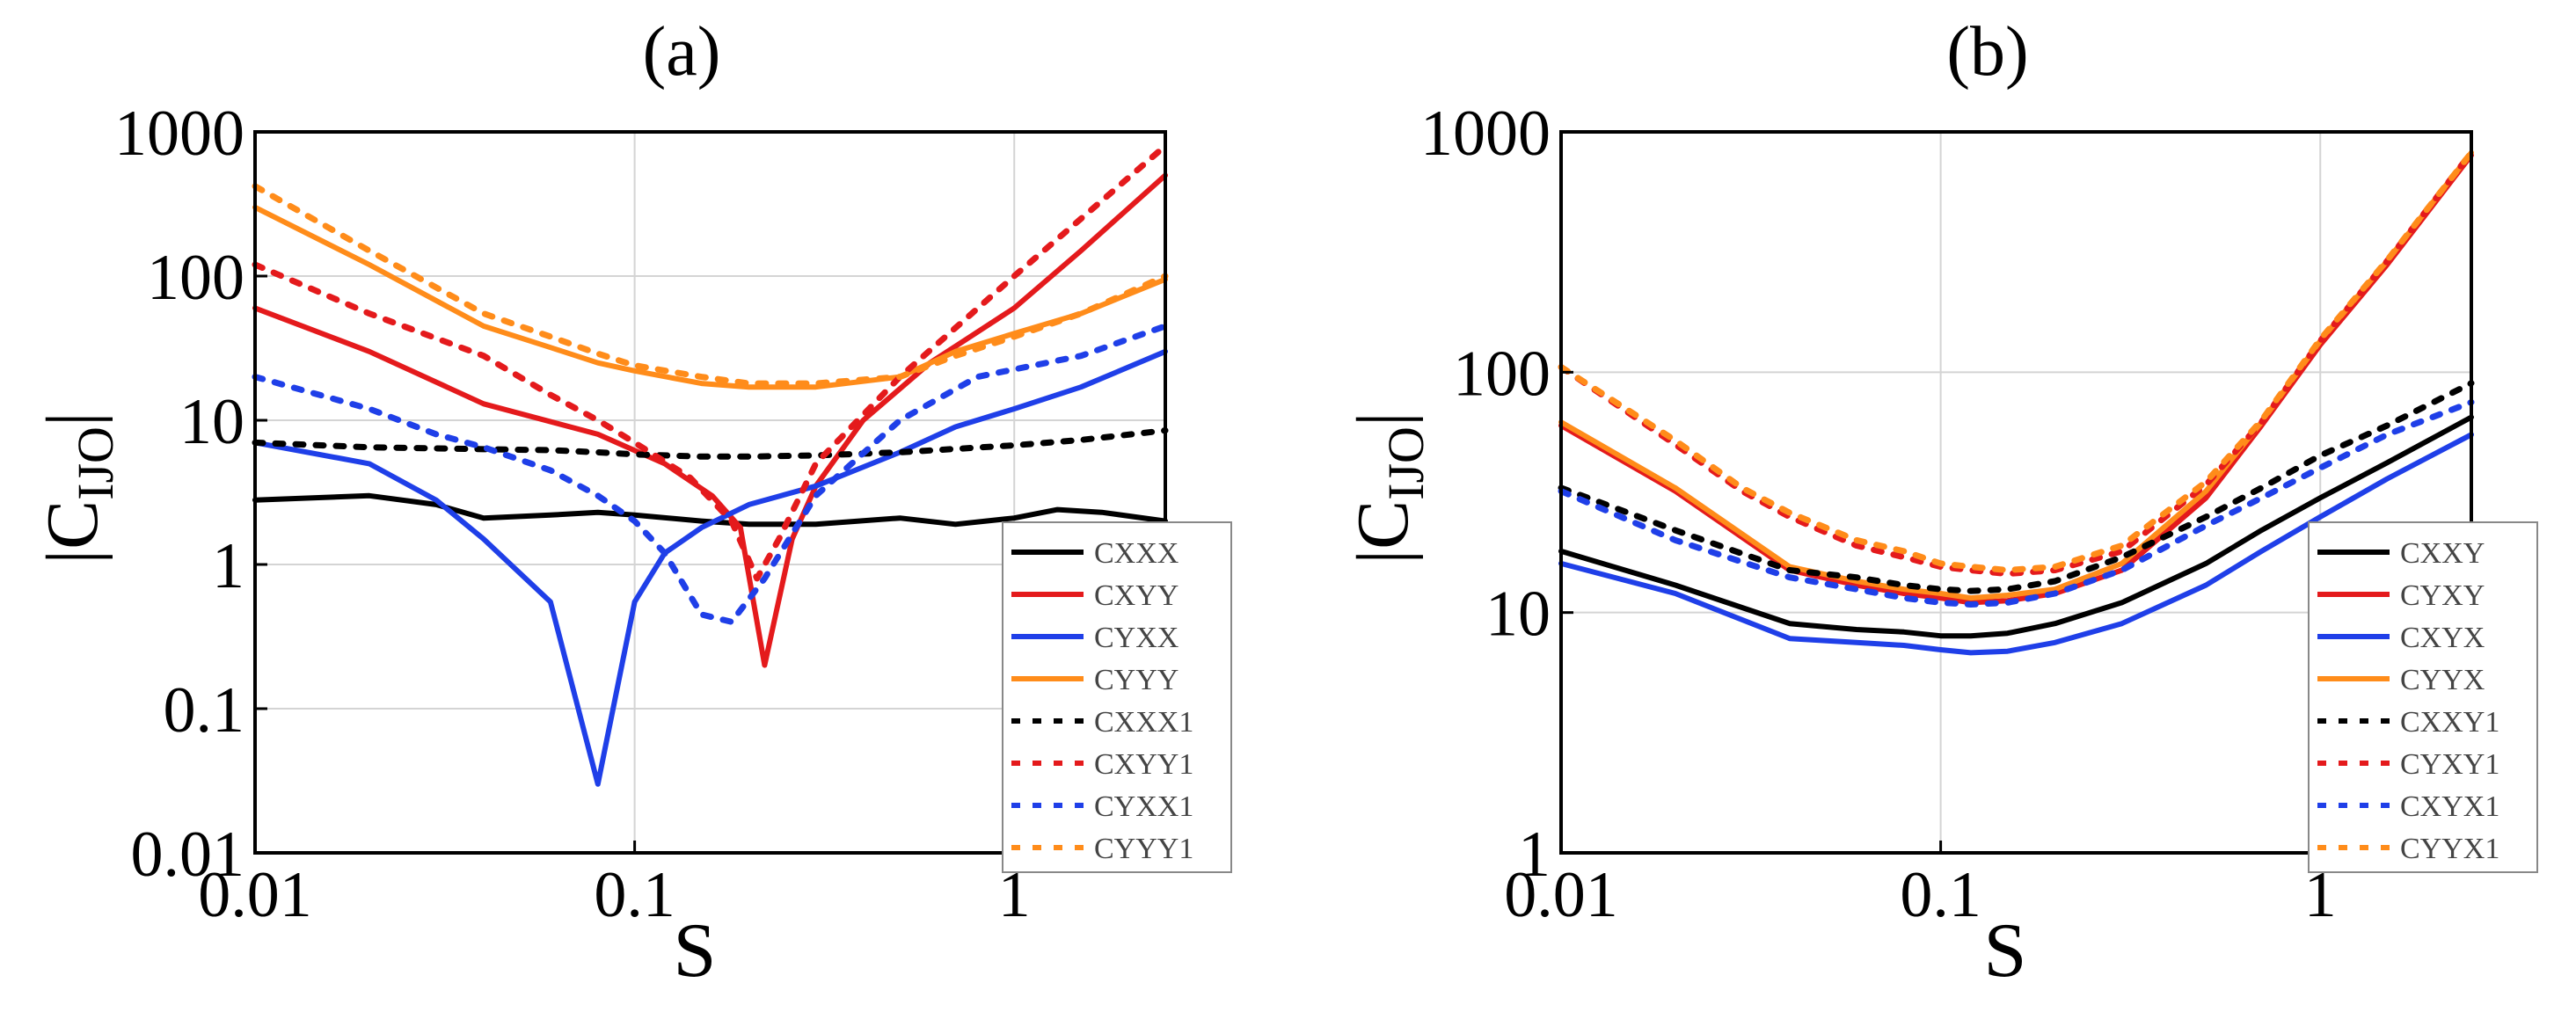 This screenshot has width=2576, height=1012. Describe the element at coordinates (1136, 680) in the screenshot. I see `legend-label-cyyy: CYYY` at that location.